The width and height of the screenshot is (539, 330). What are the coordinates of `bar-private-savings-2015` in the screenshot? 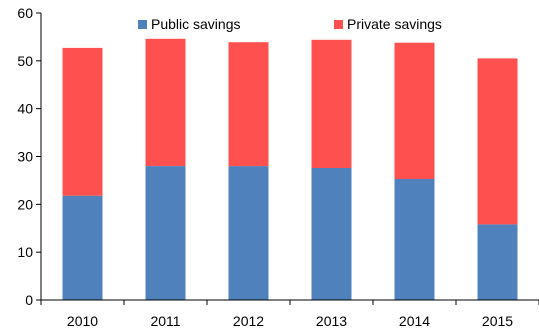 It's located at (497, 141).